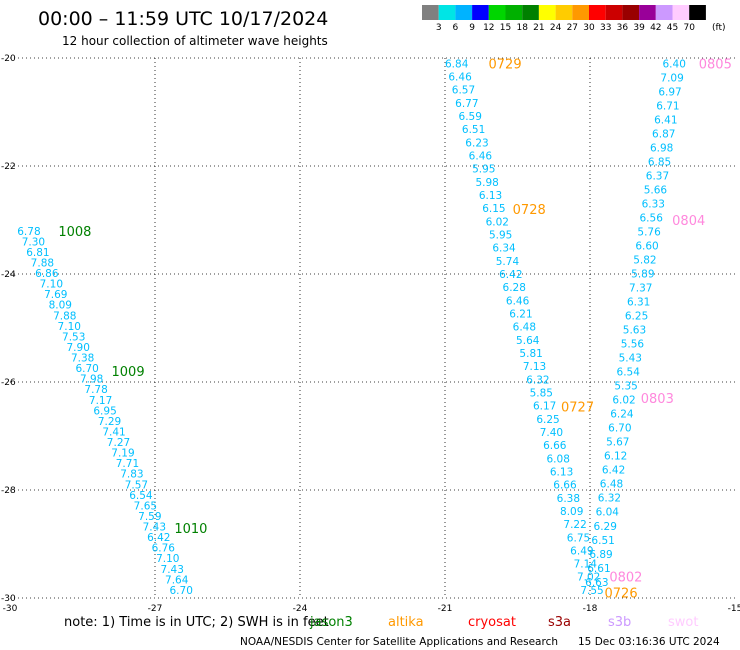 This screenshot has height=650, width=740. I want to click on wave-height-value: 6.86, so click(47, 274).